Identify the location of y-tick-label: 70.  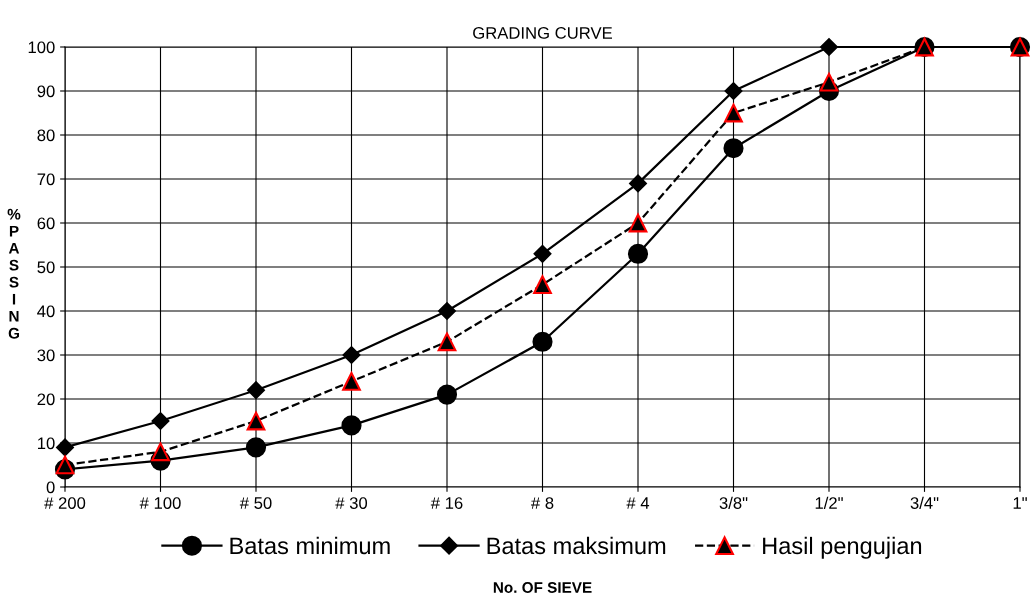
(46, 179).